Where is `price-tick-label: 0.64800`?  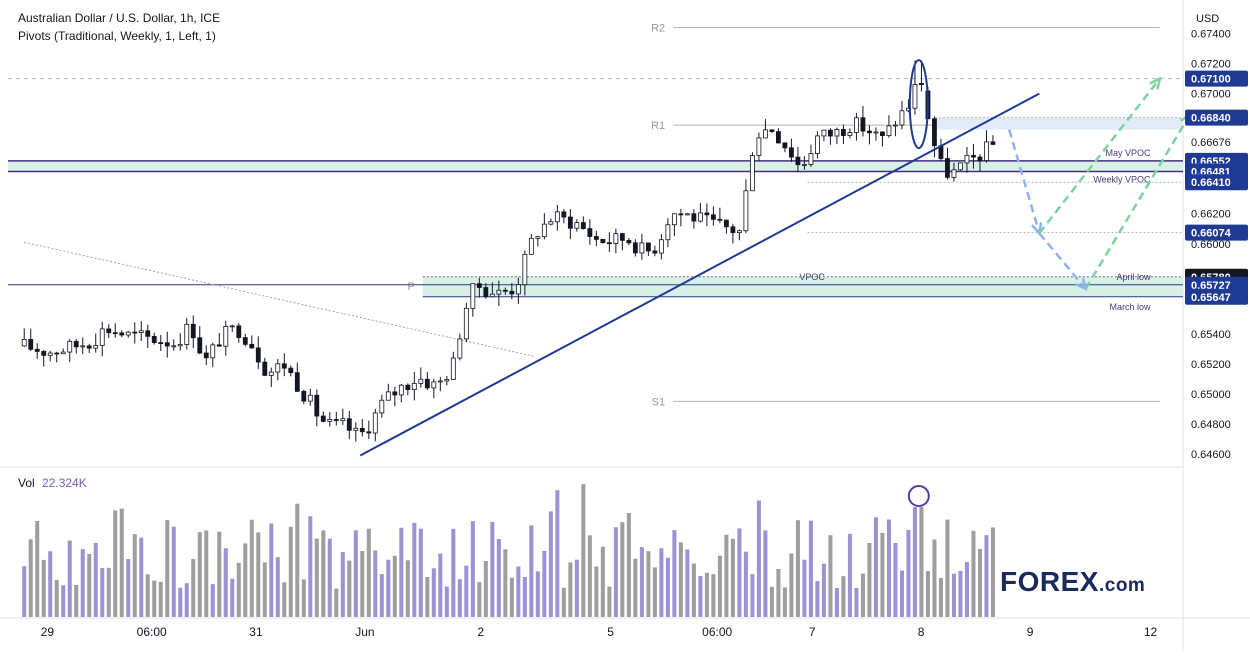
price-tick-label: 0.64800 is located at coordinates (1211, 425).